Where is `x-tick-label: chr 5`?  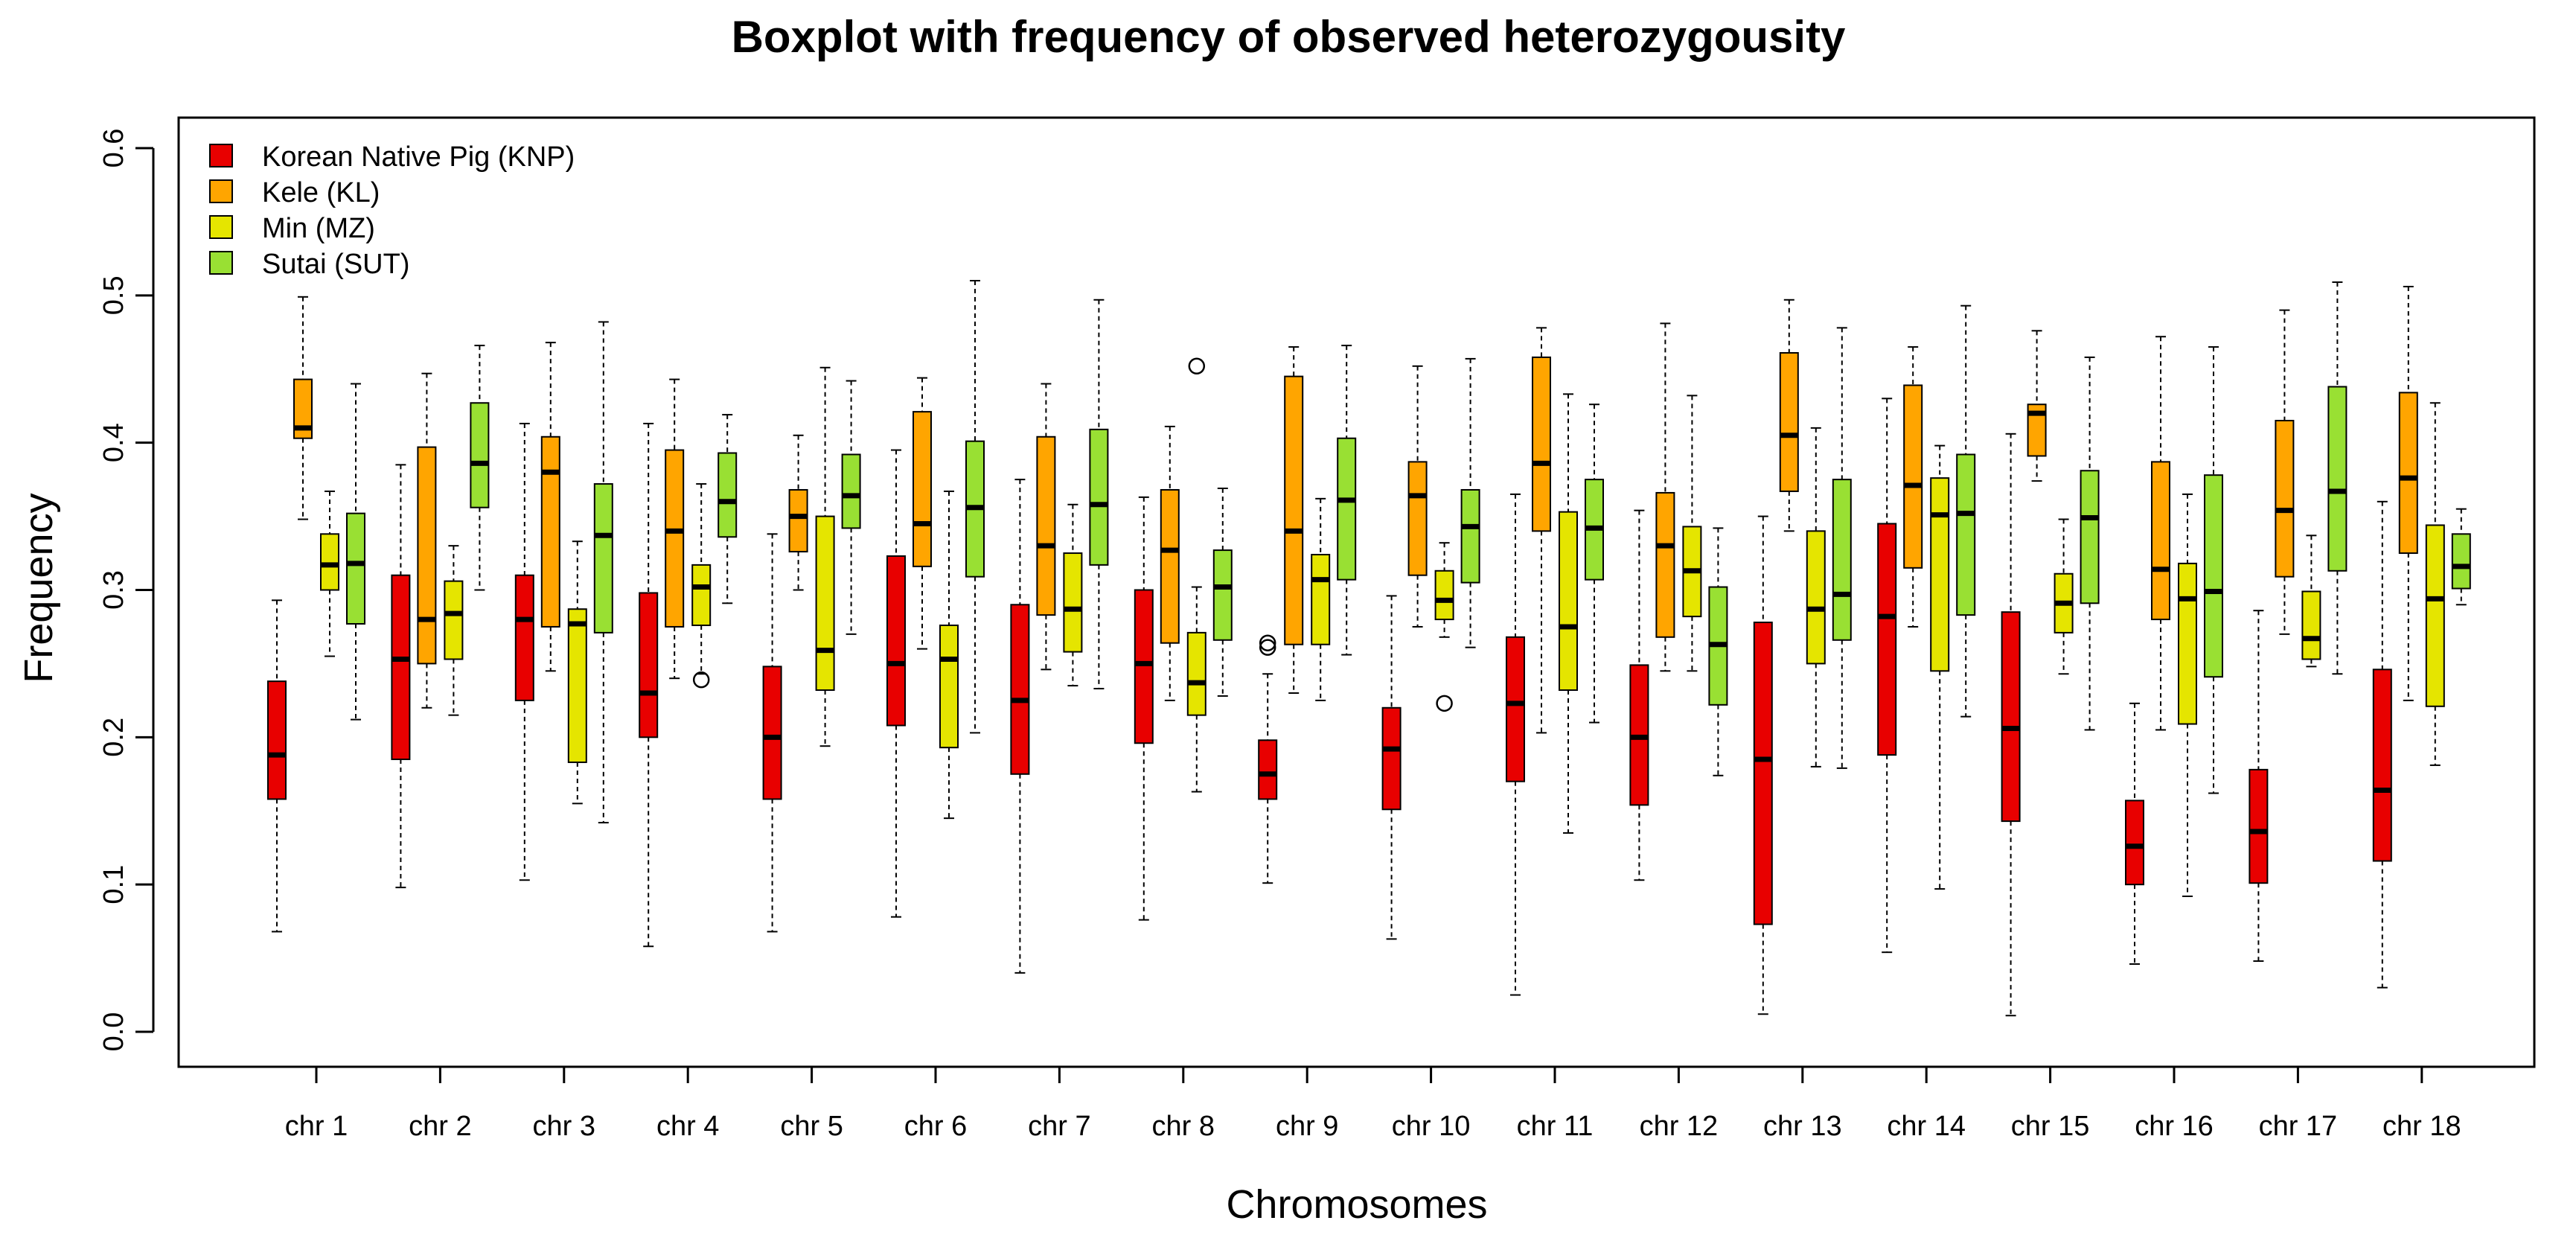 x-tick-label: chr 5 is located at coordinates (811, 1126).